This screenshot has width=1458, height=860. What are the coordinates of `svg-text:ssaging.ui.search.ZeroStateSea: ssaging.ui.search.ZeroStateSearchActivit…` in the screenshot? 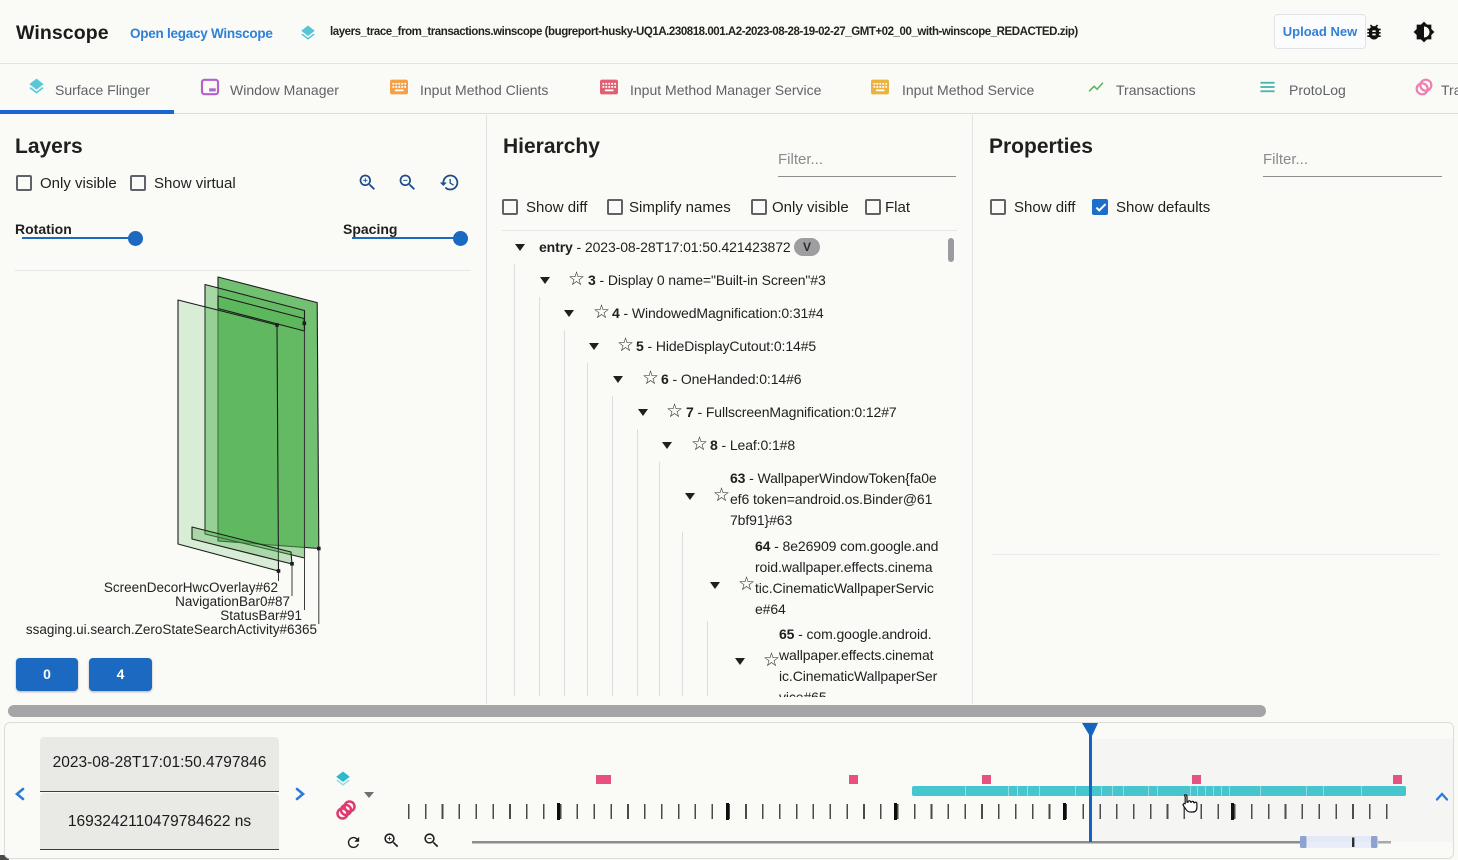 It's located at (171, 629).